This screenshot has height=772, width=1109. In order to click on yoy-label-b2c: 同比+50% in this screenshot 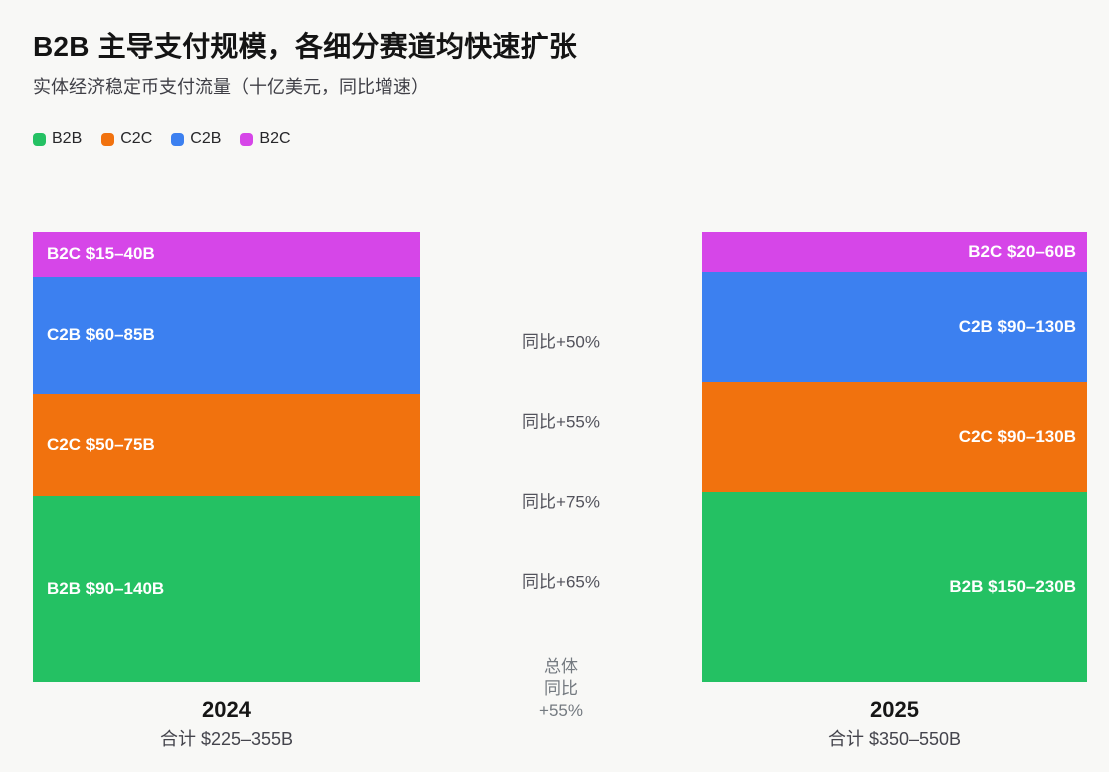, I will do `click(561, 342)`.